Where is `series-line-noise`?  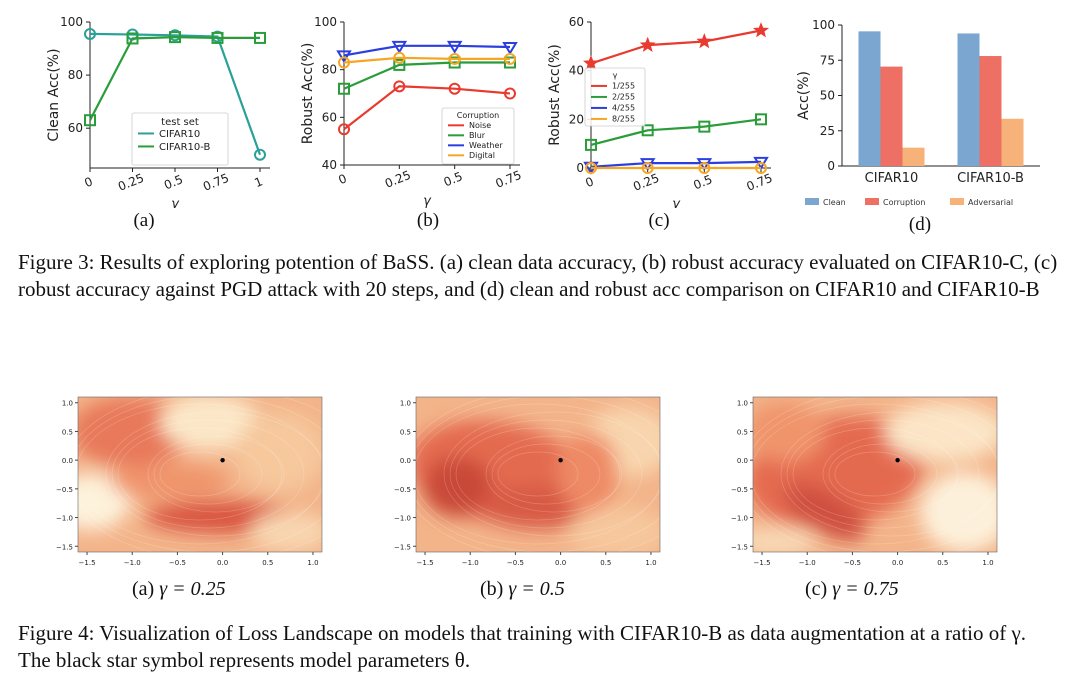
series-line-noise is located at coordinates (427, 108).